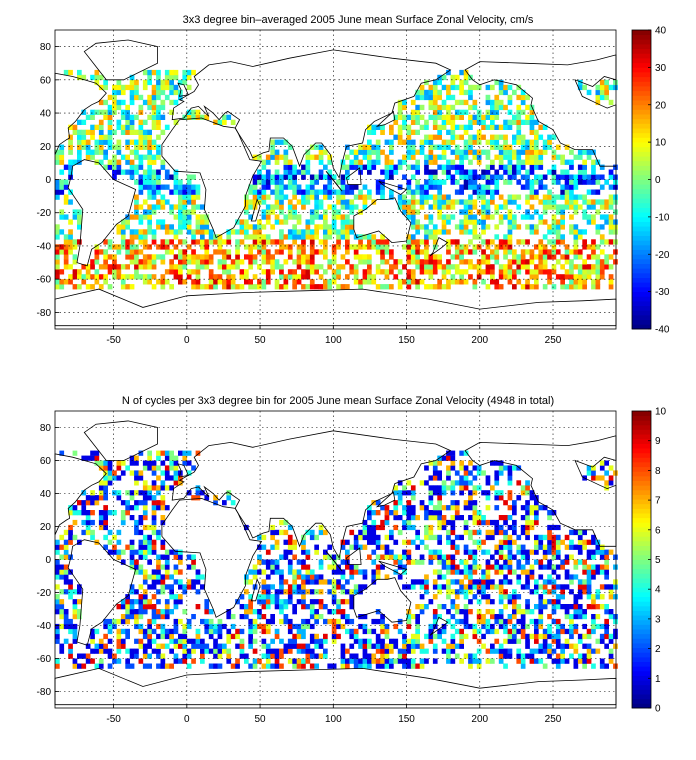 The width and height of the screenshot is (696, 760). I want to click on colorbar-segment, so click(641, 121).